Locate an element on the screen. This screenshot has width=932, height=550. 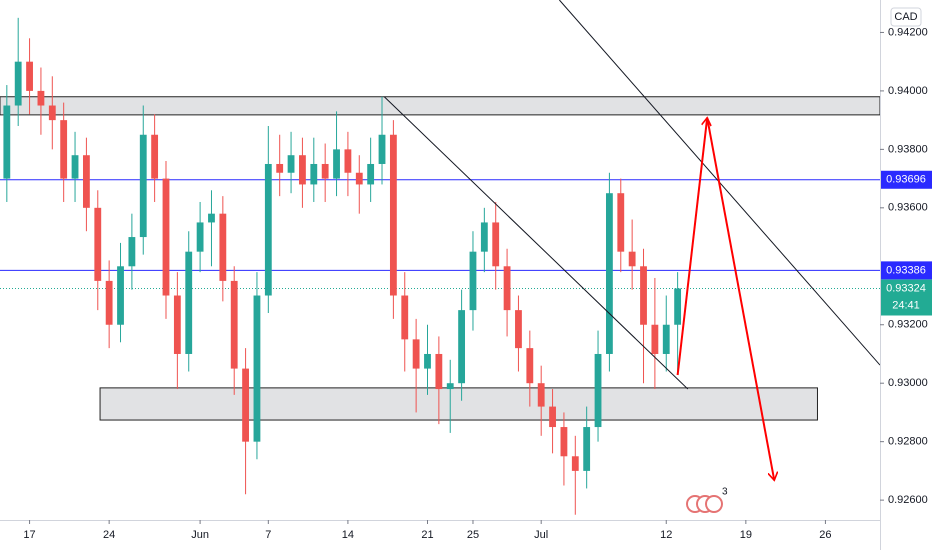
x-tick-label: 14 is located at coordinates (348, 535).